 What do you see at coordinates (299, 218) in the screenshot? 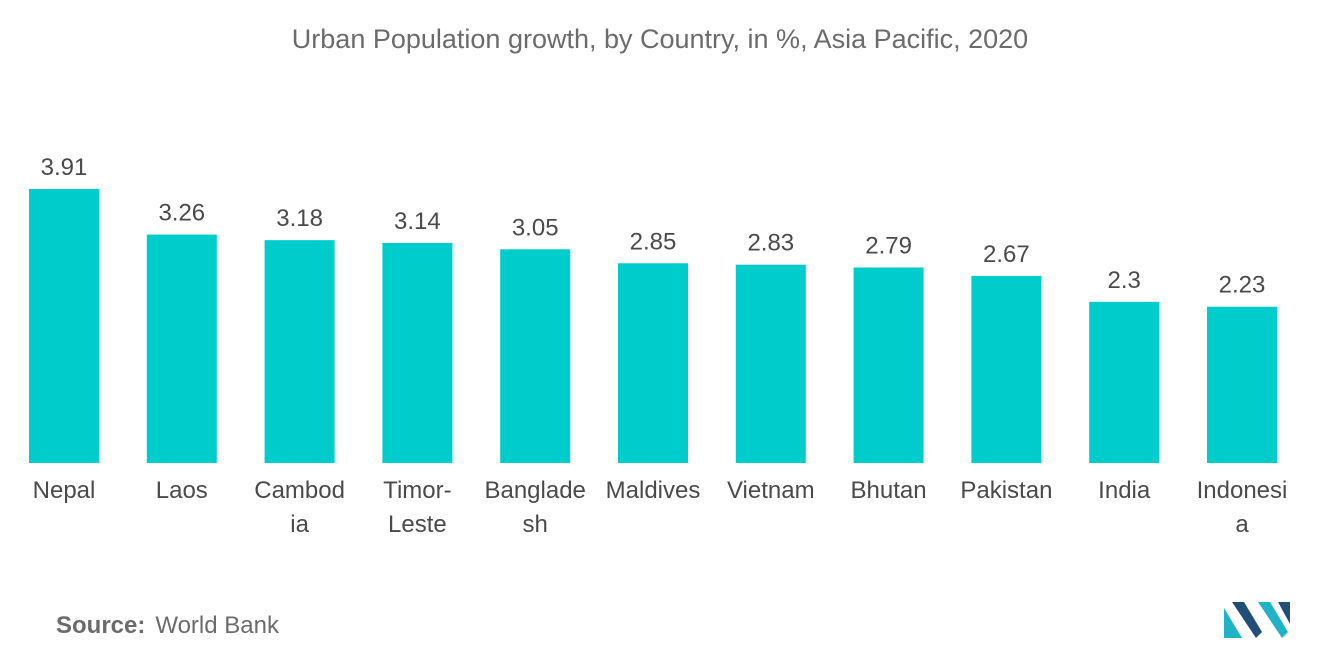
I see `value-label-2: 3.18` at bounding box center [299, 218].